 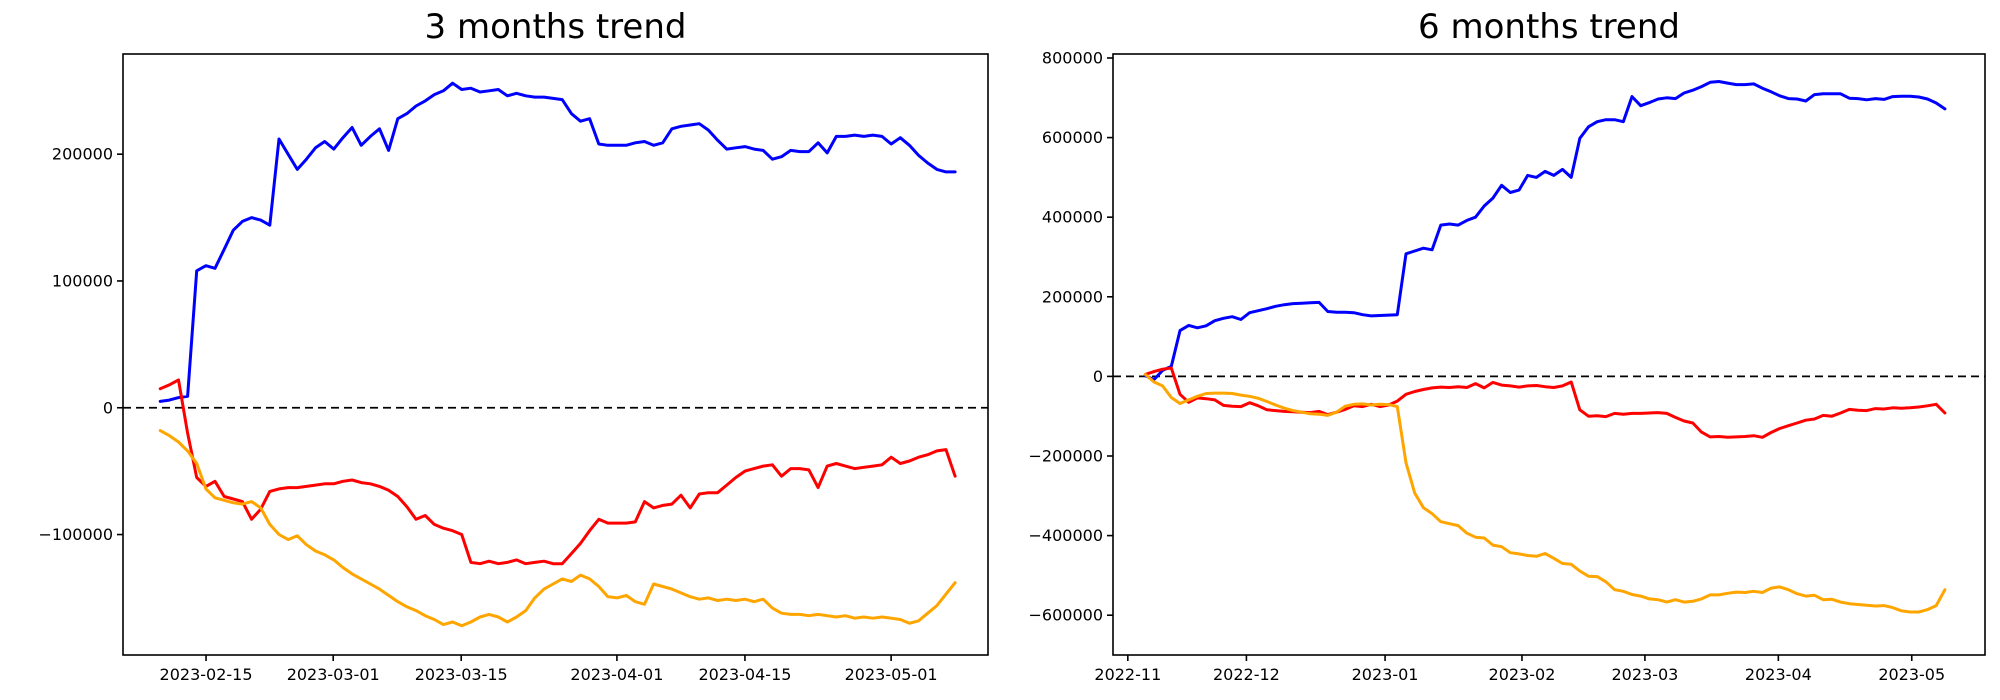 I want to click on x-tick-label: 2023-02, so click(x=1522, y=674).